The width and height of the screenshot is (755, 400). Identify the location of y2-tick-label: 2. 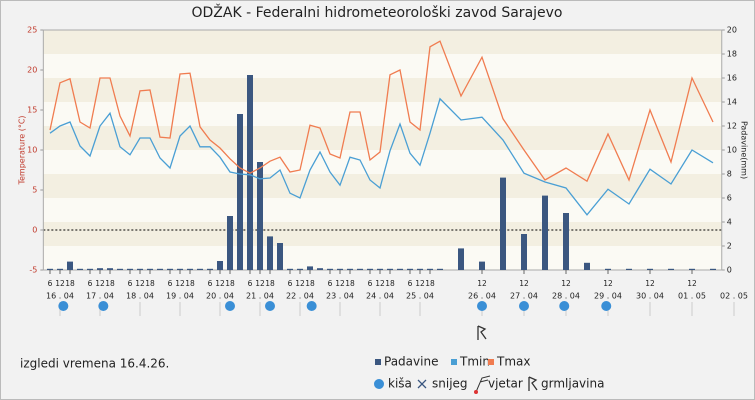
(729, 246).